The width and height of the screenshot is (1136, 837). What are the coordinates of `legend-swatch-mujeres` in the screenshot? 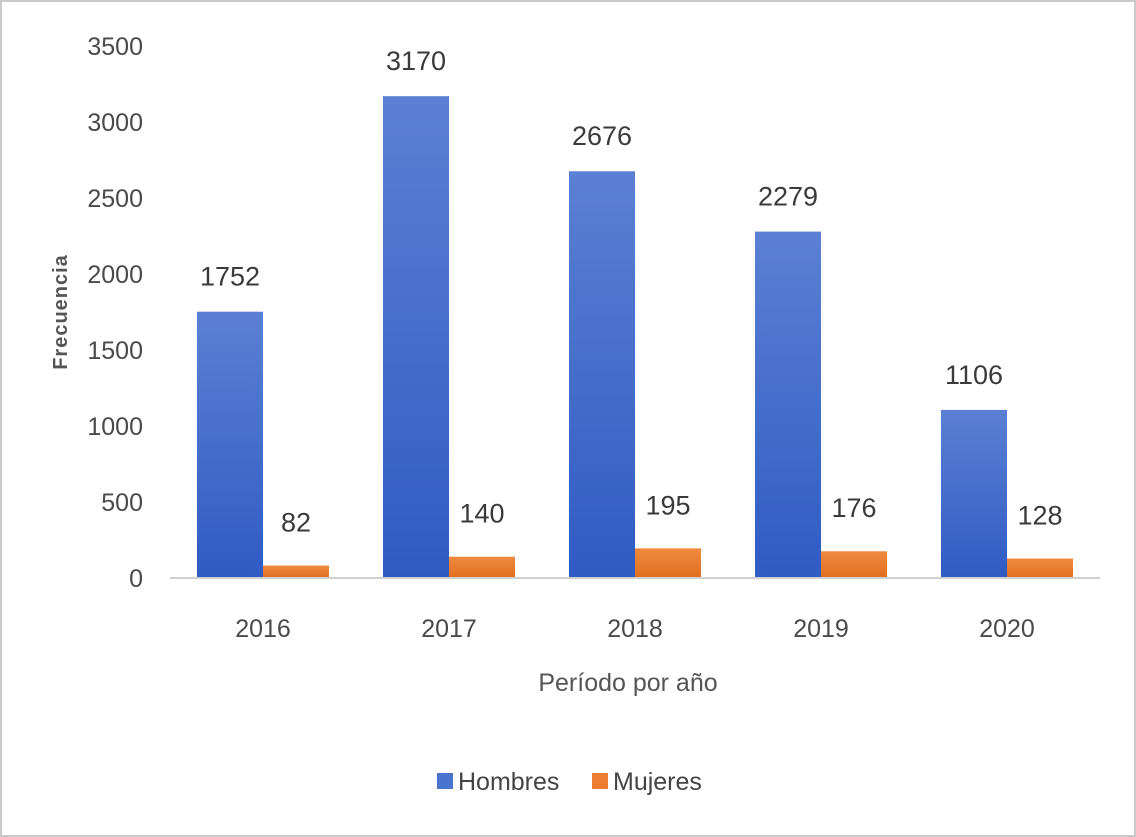 It's located at (600, 781).